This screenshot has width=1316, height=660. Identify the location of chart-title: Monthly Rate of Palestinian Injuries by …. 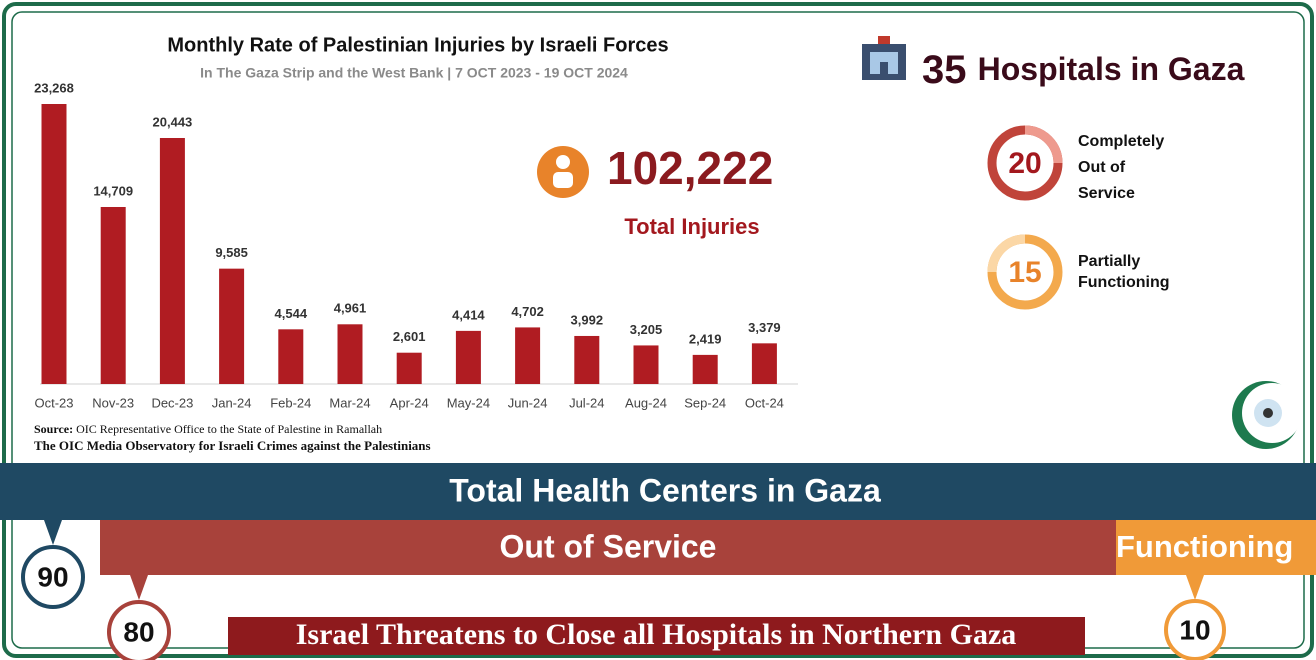
(417, 45).